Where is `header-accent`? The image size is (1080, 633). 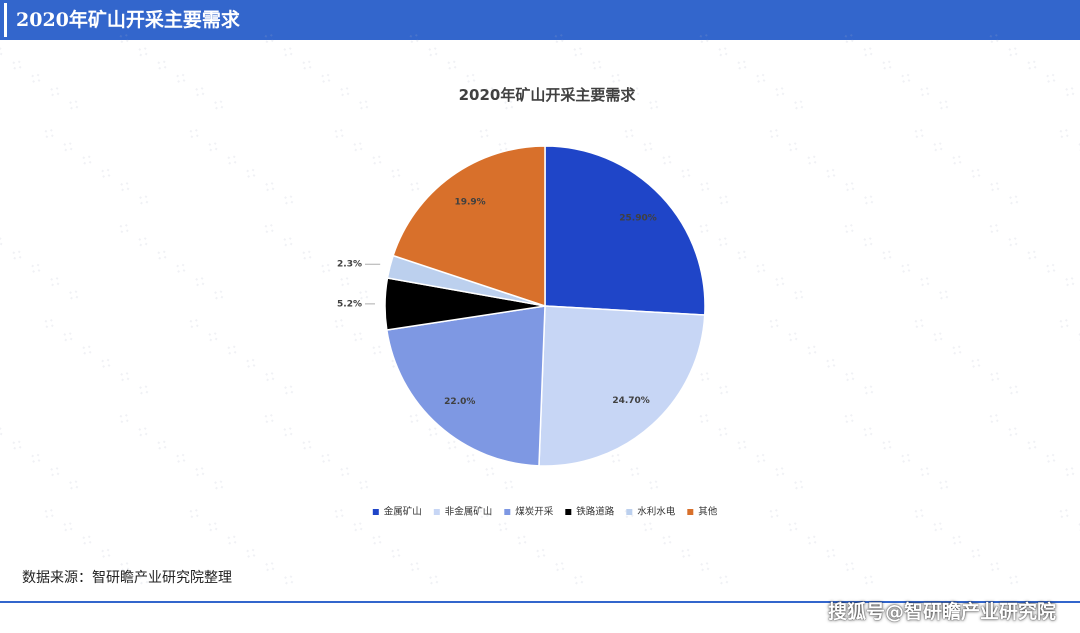
header-accent is located at coordinates (5, 20).